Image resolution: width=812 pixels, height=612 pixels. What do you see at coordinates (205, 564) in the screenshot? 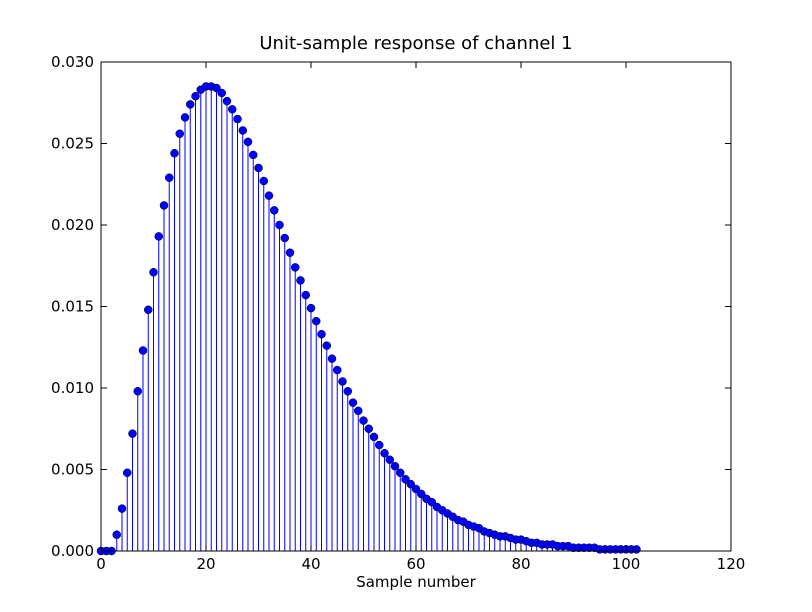
I see `x-tick-label: 20` at bounding box center [205, 564].